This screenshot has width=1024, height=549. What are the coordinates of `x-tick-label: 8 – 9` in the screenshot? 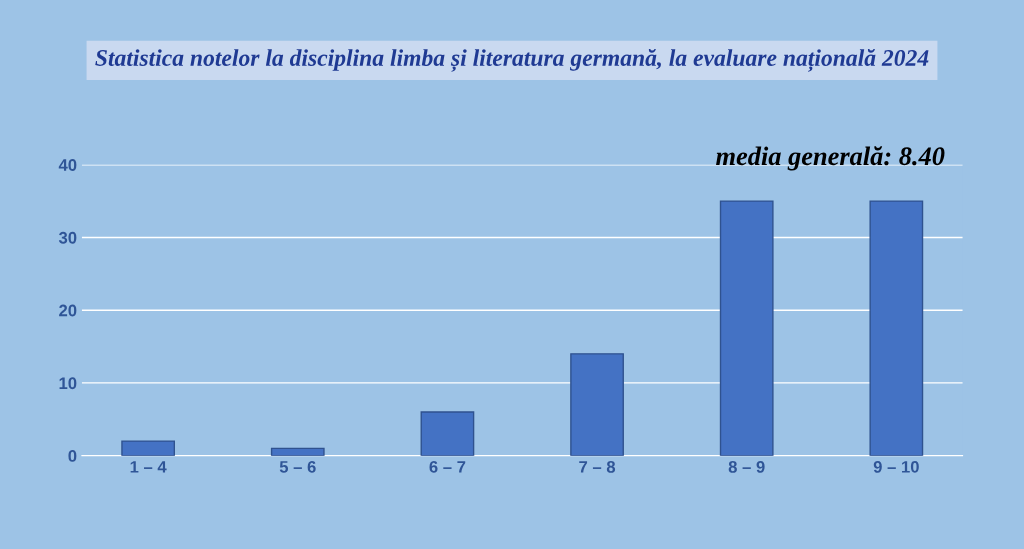 It's located at (746, 466).